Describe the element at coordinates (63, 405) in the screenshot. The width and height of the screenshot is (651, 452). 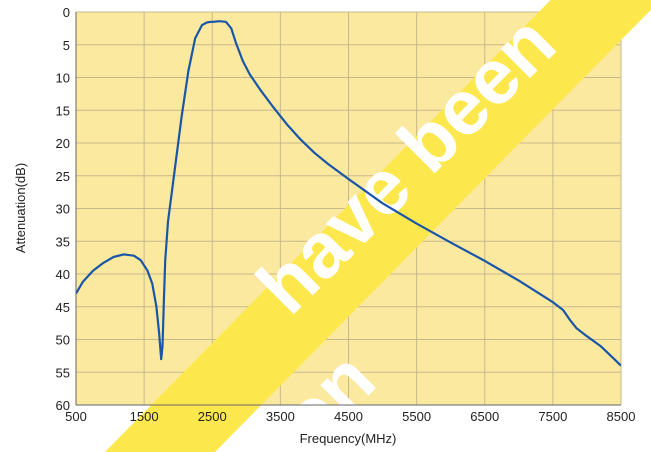
I see `y-tick-label: 60` at that location.